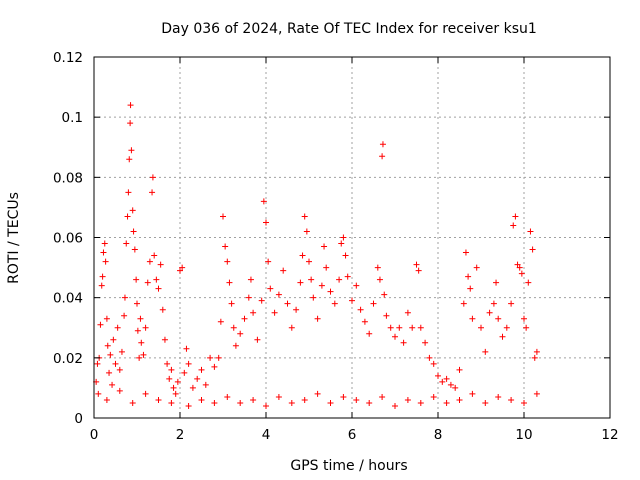 The height and width of the screenshot is (480, 640). I want to click on x-axis-label: GPS time / hours, so click(348, 466).